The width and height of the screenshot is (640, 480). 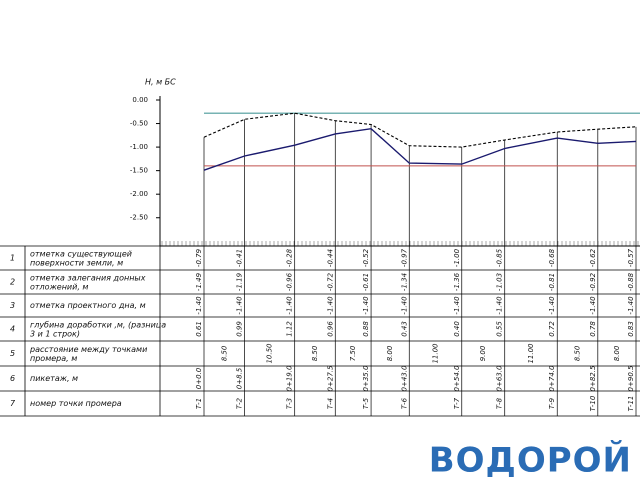 I want to click on cell: Т-4, so click(x=330, y=403).